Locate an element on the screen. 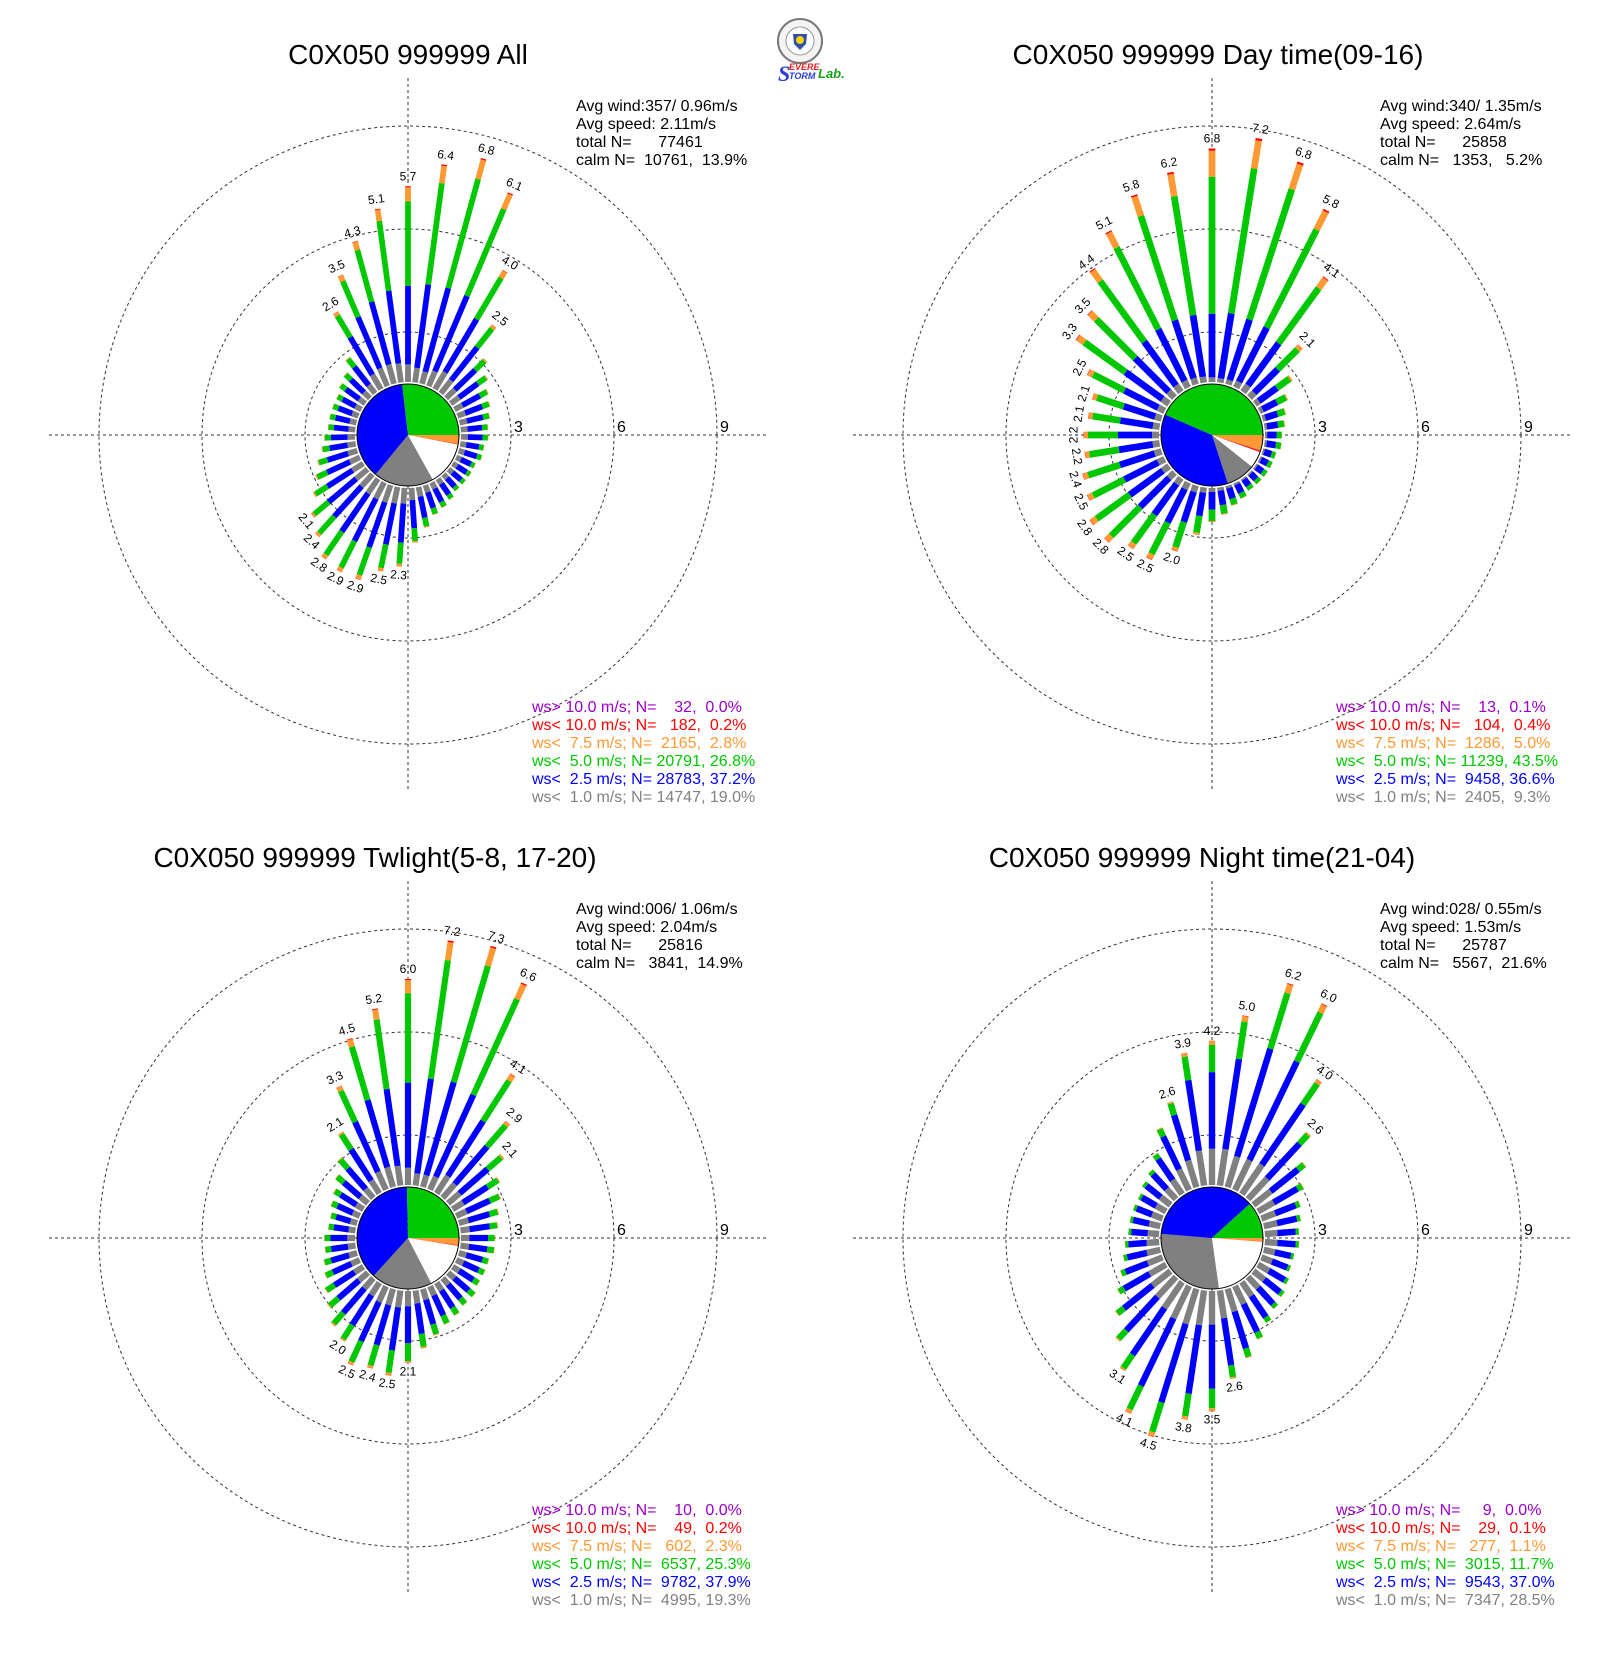 The image size is (1620, 1660). speed-class-pie is located at coordinates (1212, 435).